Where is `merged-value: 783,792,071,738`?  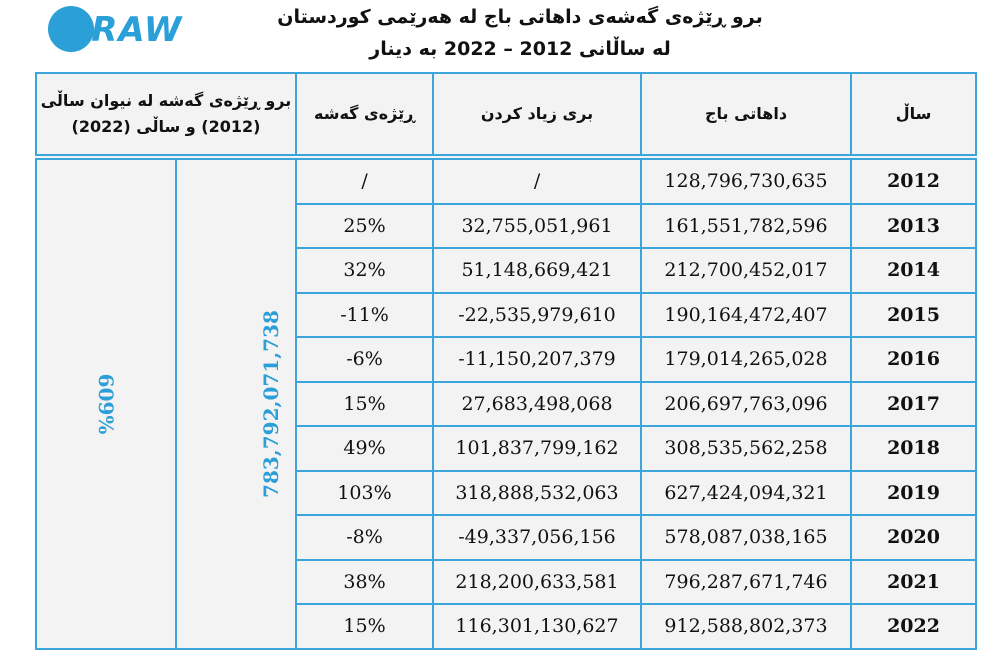 merged-value: 783,792,071,738 is located at coordinates (270, 403).